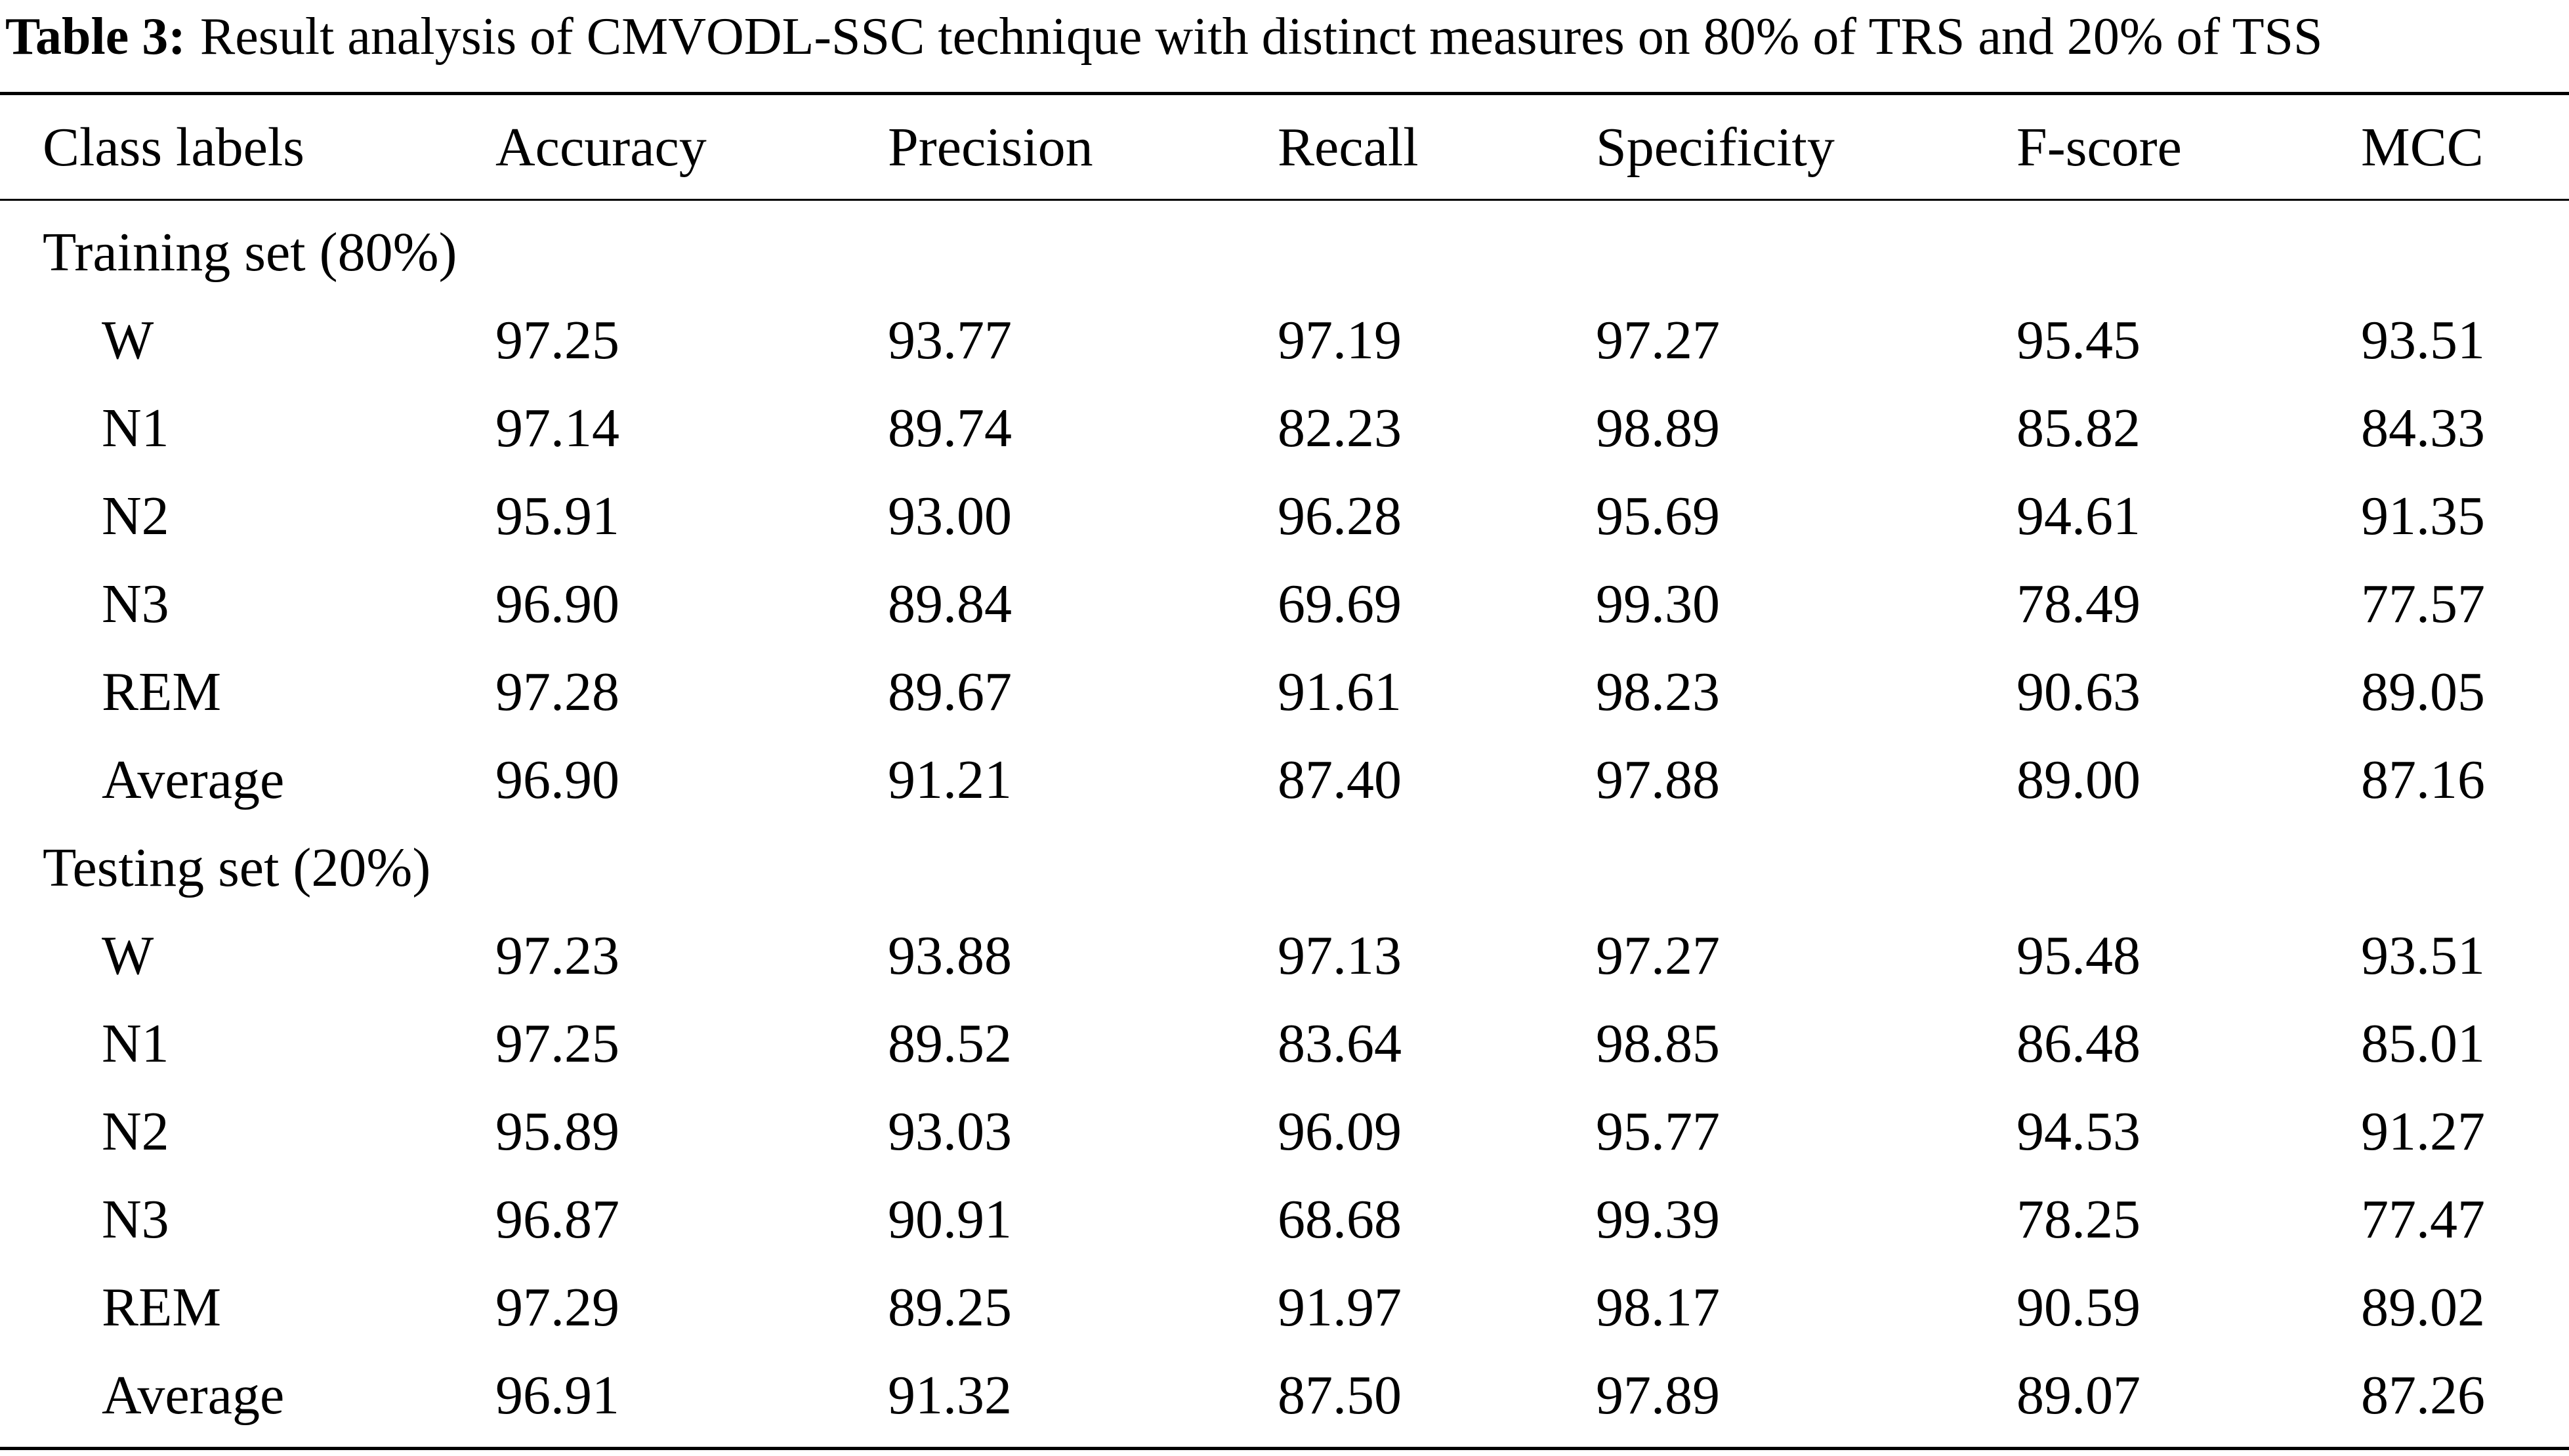 This screenshot has height=1456, width=2569. Describe the element at coordinates (2078, 691) in the screenshot. I see `metric-cell: 90.63` at that location.